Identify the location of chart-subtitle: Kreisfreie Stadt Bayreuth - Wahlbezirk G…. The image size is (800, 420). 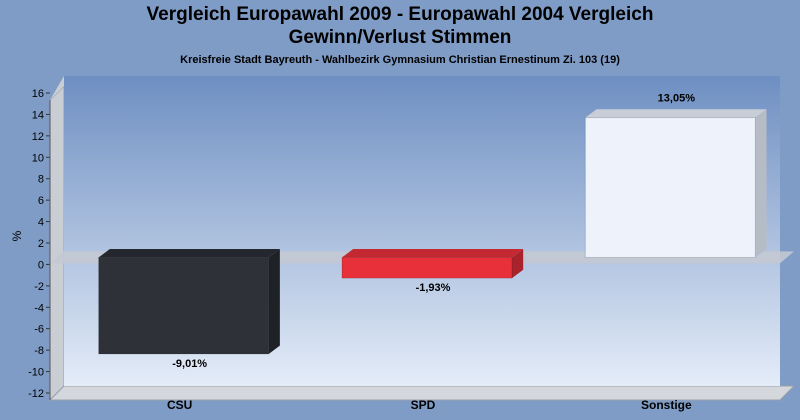
(400, 60).